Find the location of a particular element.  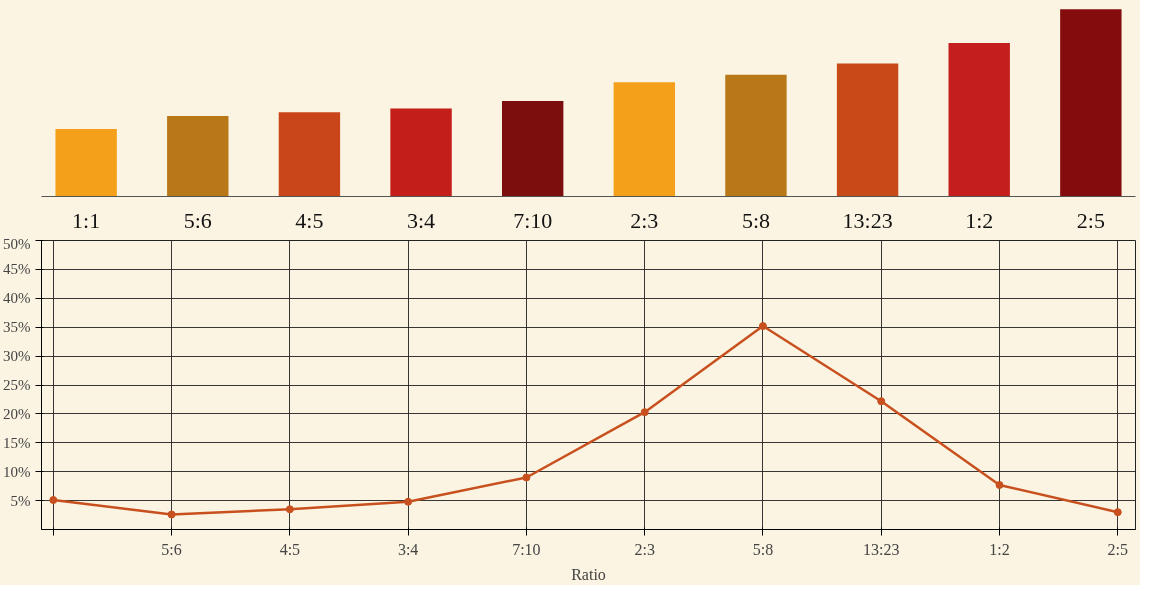

x-tick-label: 1:1 is located at coordinates (86, 220).